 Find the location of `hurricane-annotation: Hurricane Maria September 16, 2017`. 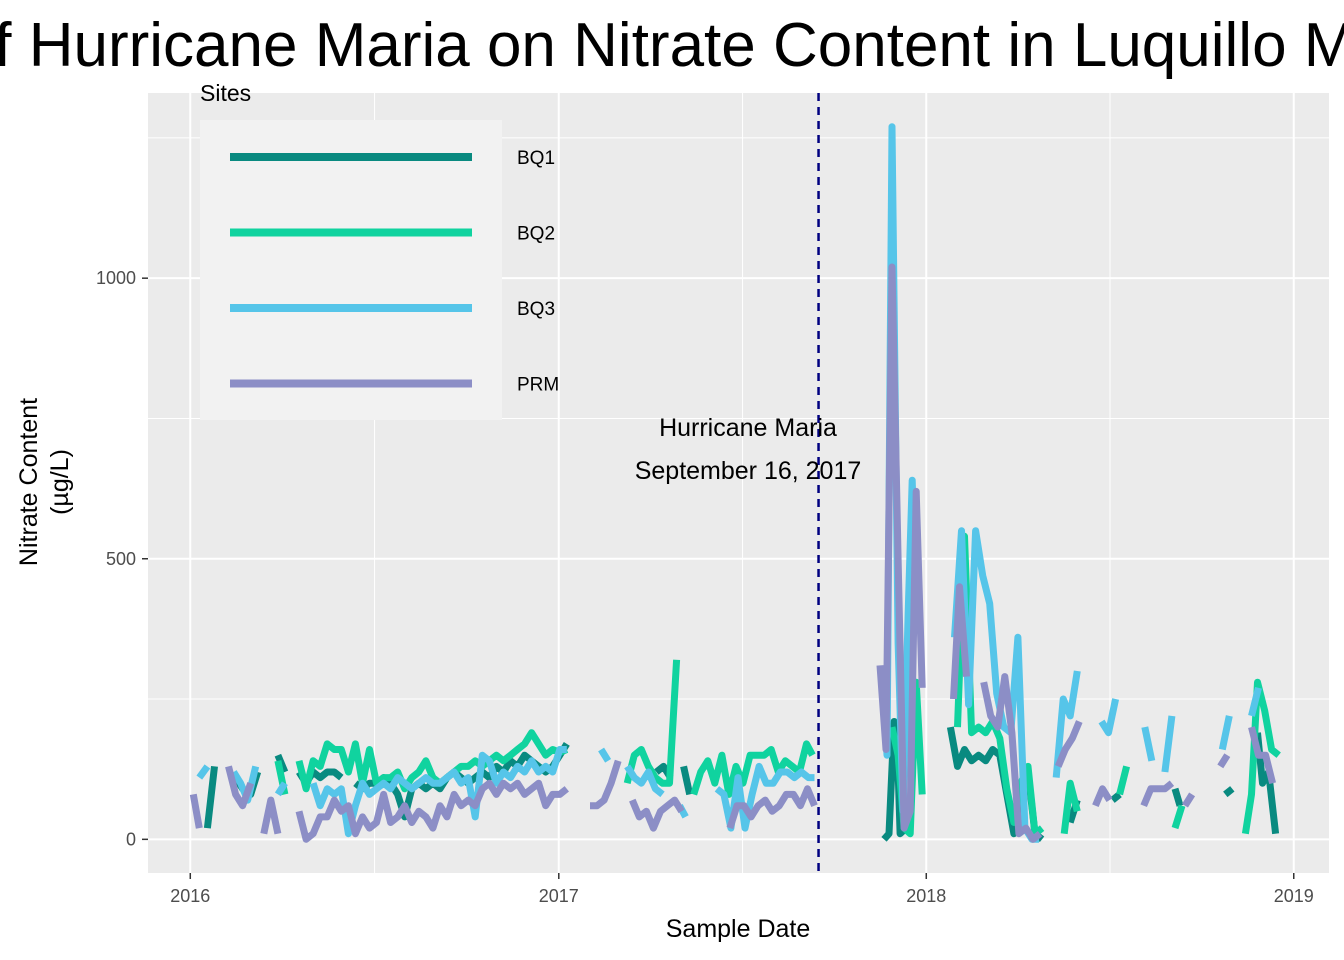

hurricane-annotation: Hurricane Maria September 16, 2017 is located at coordinates (748, 483).